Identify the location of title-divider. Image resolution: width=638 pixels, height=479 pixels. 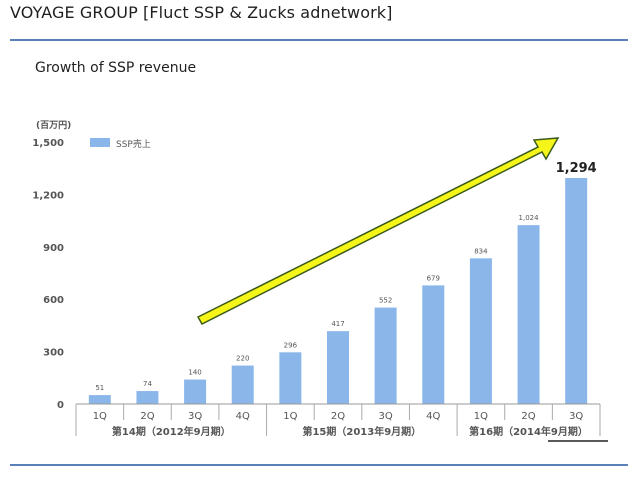
(319, 40).